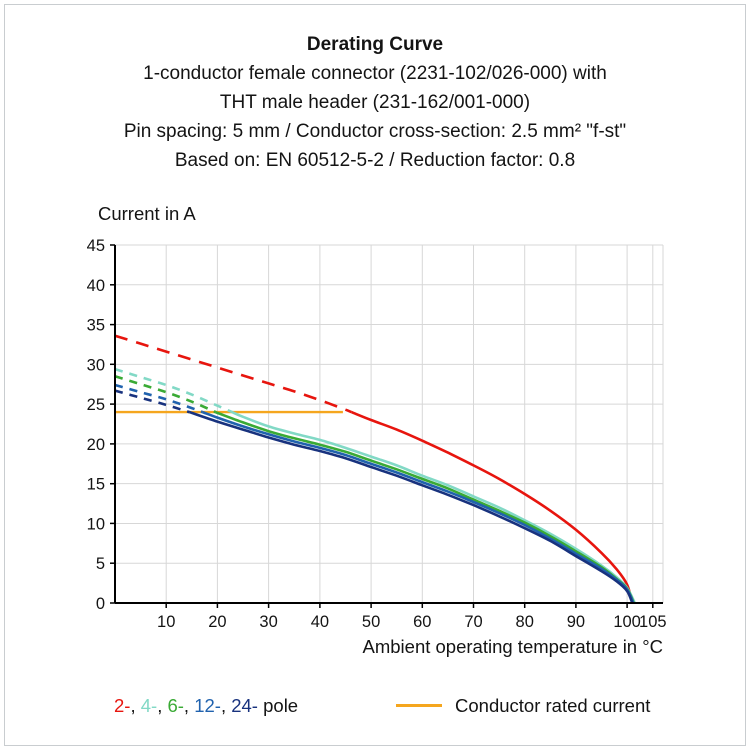  What do you see at coordinates (166, 622) in the screenshot?
I see `x-tick-label-10: 10` at bounding box center [166, 622].